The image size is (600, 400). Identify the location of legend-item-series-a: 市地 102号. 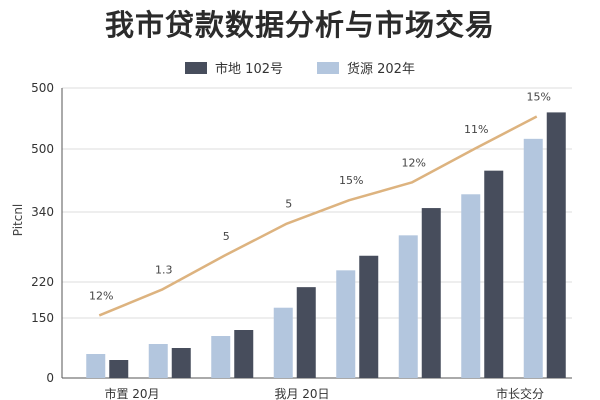
(234, 67).